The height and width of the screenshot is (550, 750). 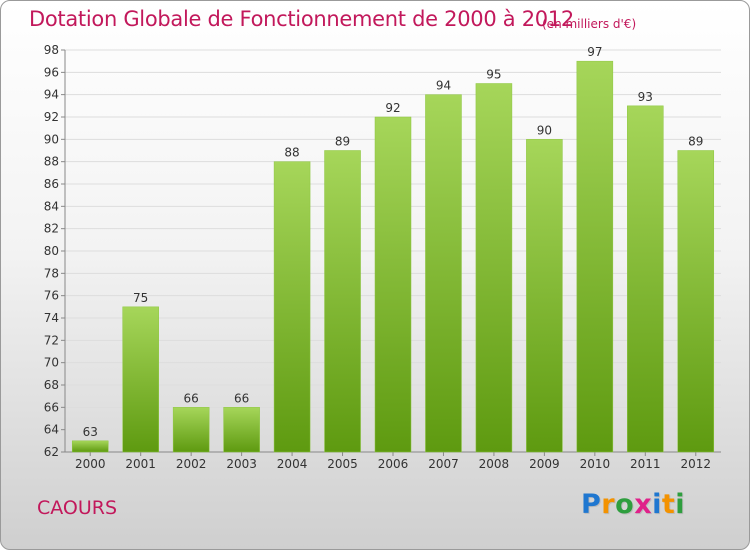 What do you see at coordinates (51, 184) in the screenshot?
I see `y-tick-label: 86` at bounding box center [51, 184].